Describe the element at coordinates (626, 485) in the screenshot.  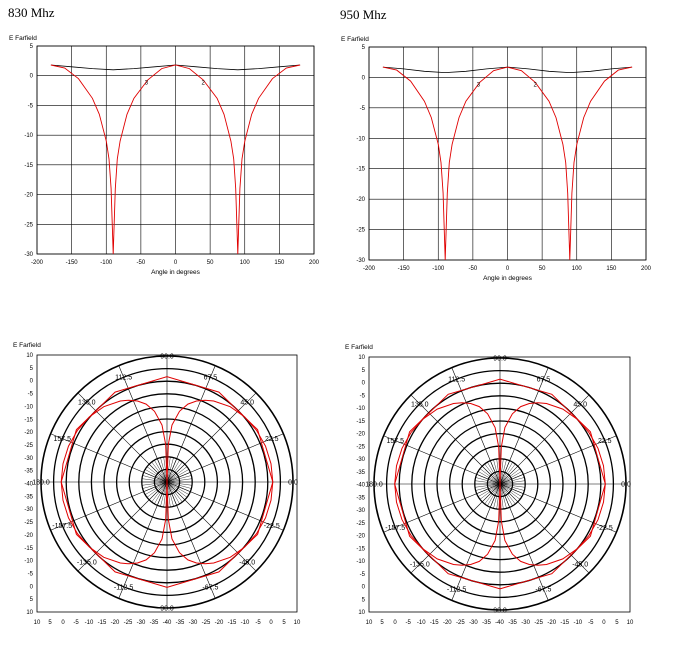
I see `angle-label: 0.0` at that location.